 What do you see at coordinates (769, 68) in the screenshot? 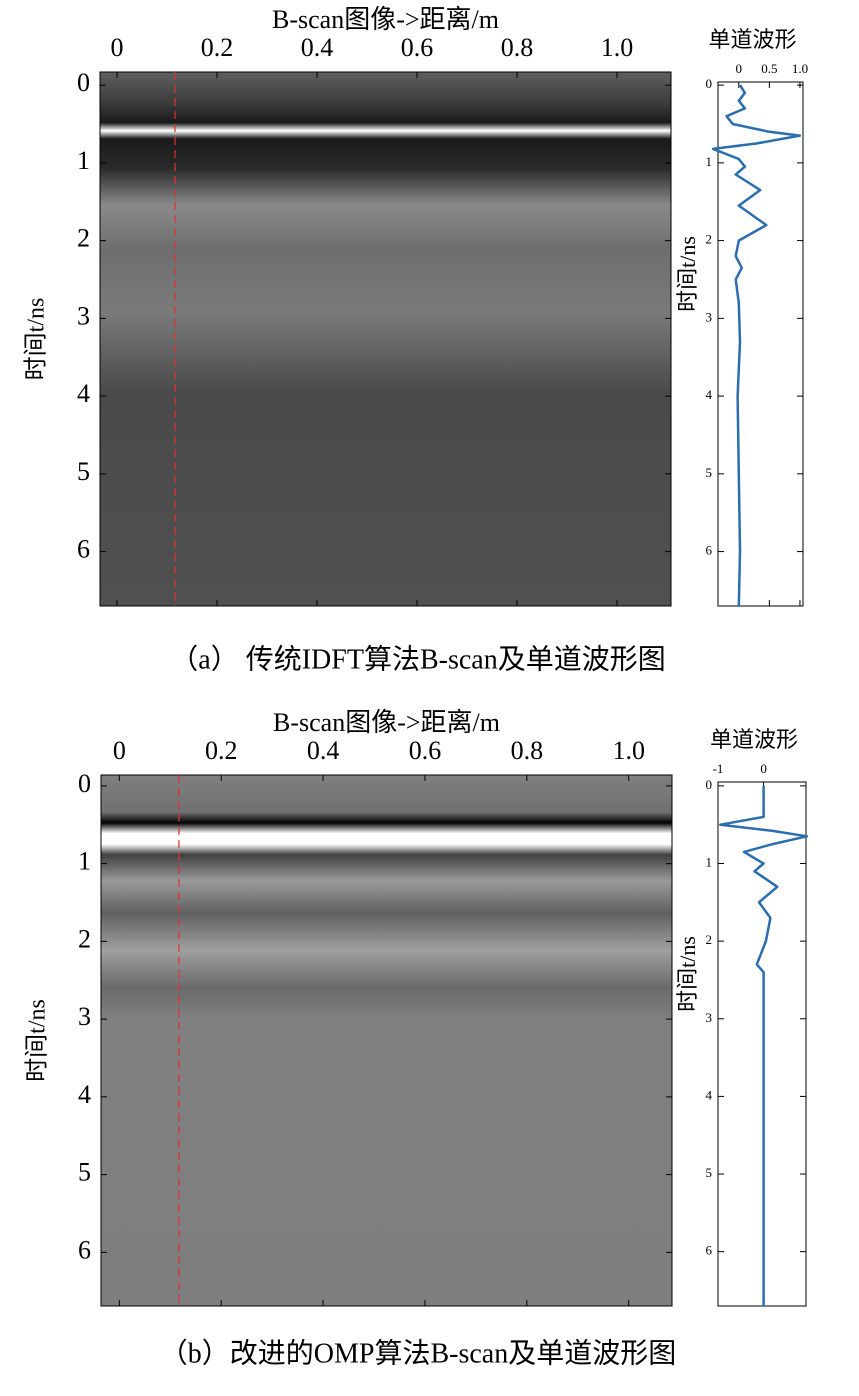
I see `x-tick-label: 0.5` at bounding box center [769, 68].